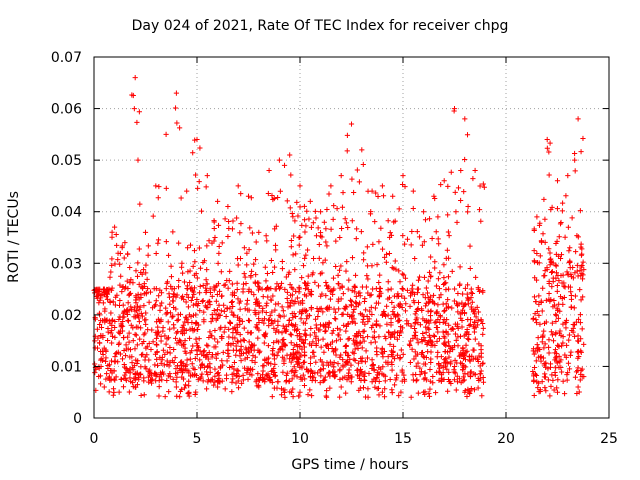 Image resolution: width=640 pixels, height=480 pixels. Describe the element at coordinates (350, 465) in the screenshot. I see `x-axis-label: GPS time / hours` at that location.